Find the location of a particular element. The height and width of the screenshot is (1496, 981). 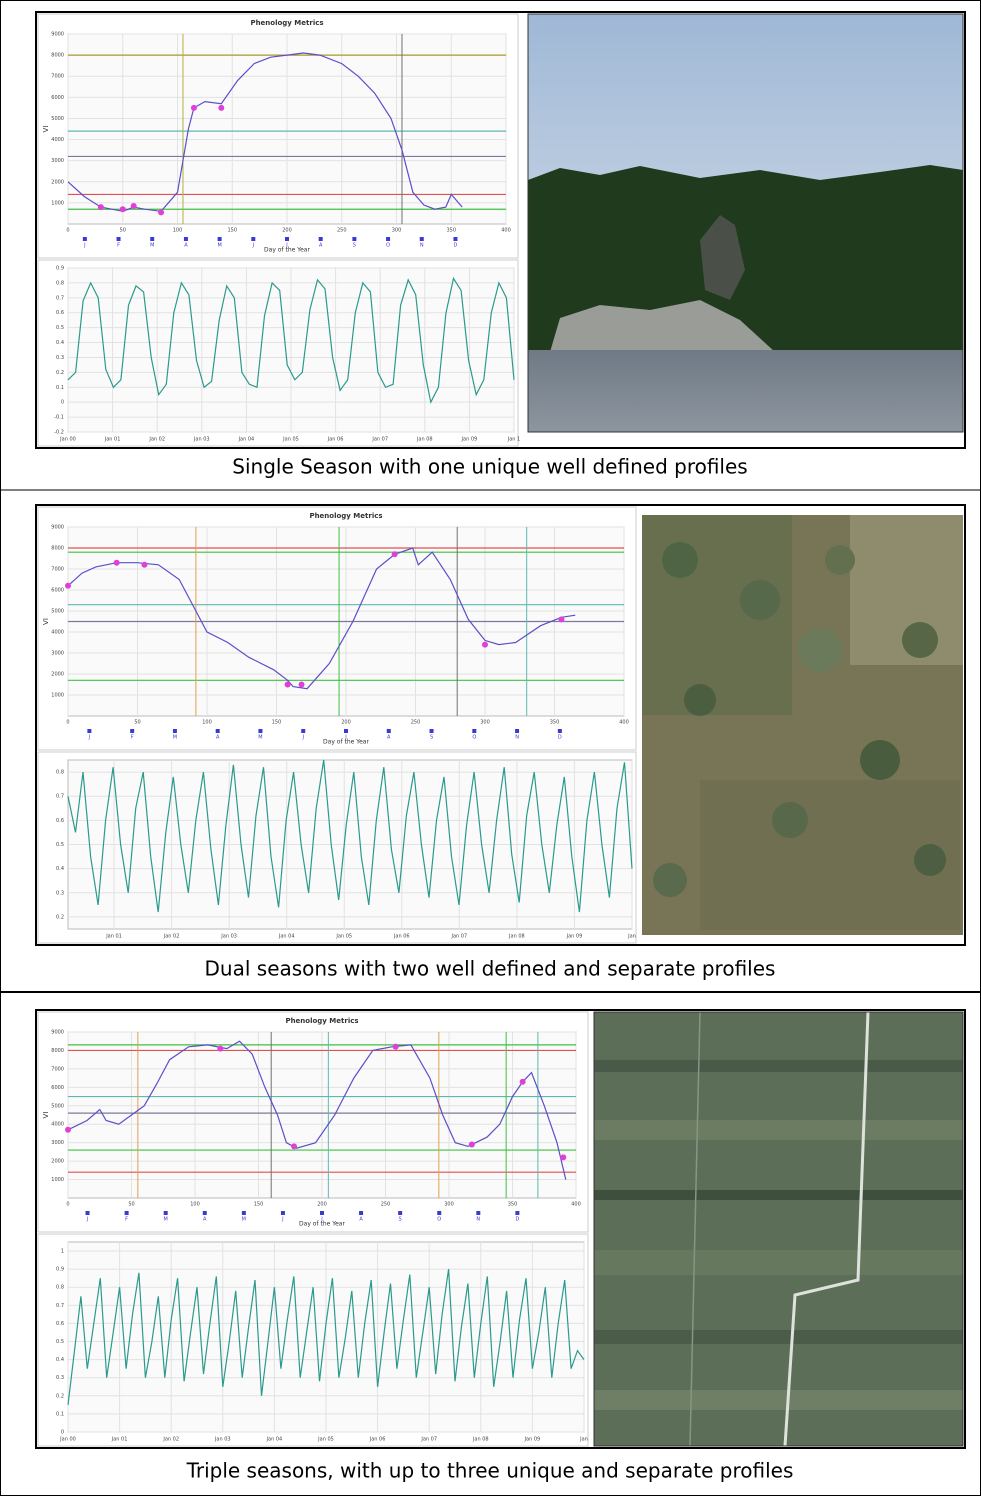

y-tick-label: 1 is located at coordinates (62, 1252).